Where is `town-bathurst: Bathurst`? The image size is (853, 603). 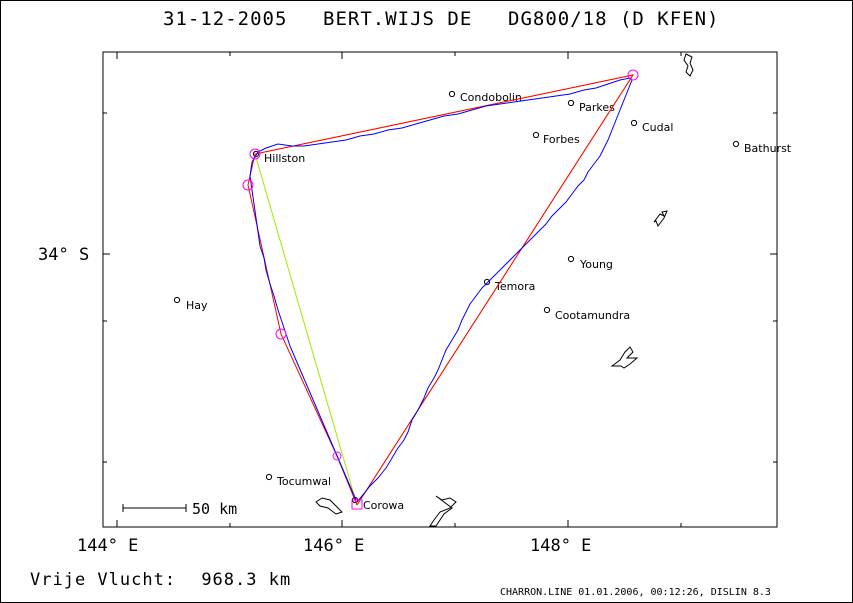
town-bathurst: Bathurst is located at coordinates (768, 148).